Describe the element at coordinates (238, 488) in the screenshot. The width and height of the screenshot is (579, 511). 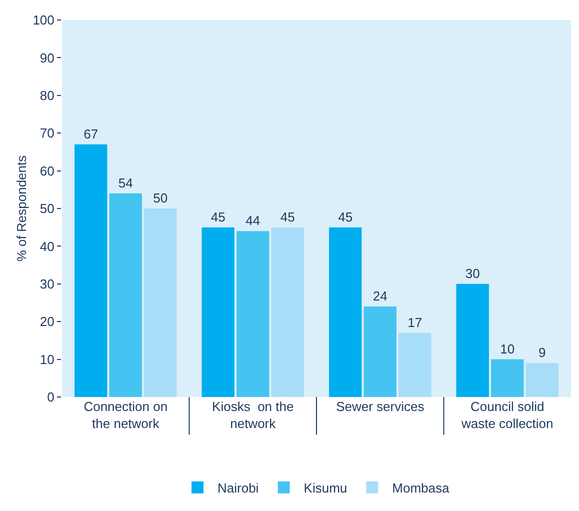
I see `legend-label: Nairobi` at that location.